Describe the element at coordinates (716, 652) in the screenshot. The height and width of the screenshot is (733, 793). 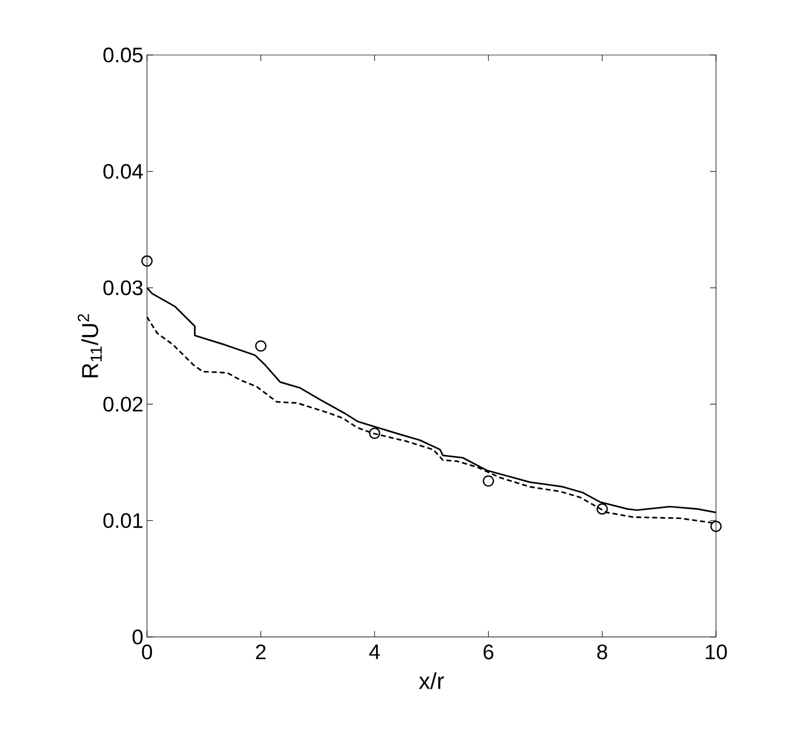
I see `x-tick-label: 10` at that location.